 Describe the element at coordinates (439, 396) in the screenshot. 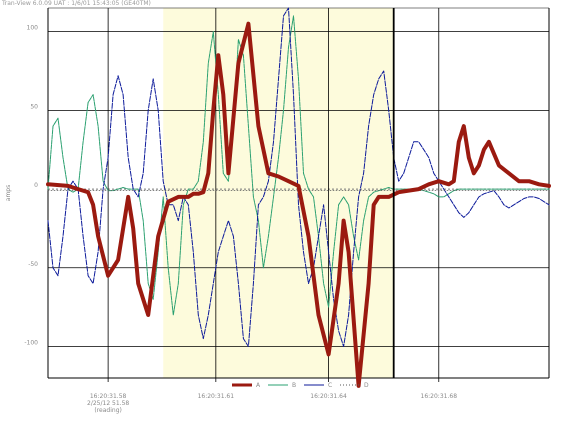

I see `x-tick-label-3: 16:20:31.68` at that location.